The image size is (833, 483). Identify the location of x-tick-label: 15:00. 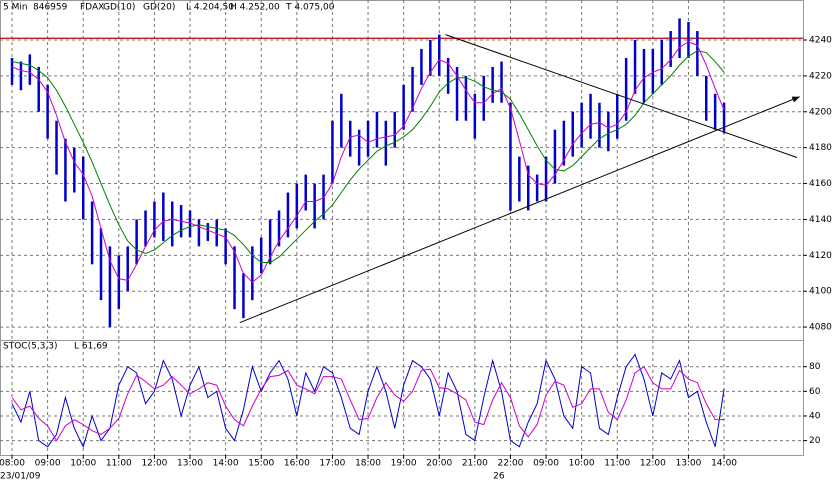
(261, 464).